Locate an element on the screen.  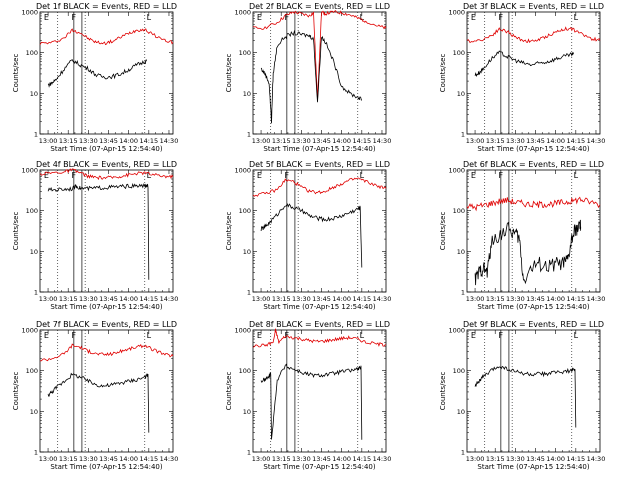
panel-title: Det 1f BLACK = Events, RED = LLD is located at coordinates (106, 6).